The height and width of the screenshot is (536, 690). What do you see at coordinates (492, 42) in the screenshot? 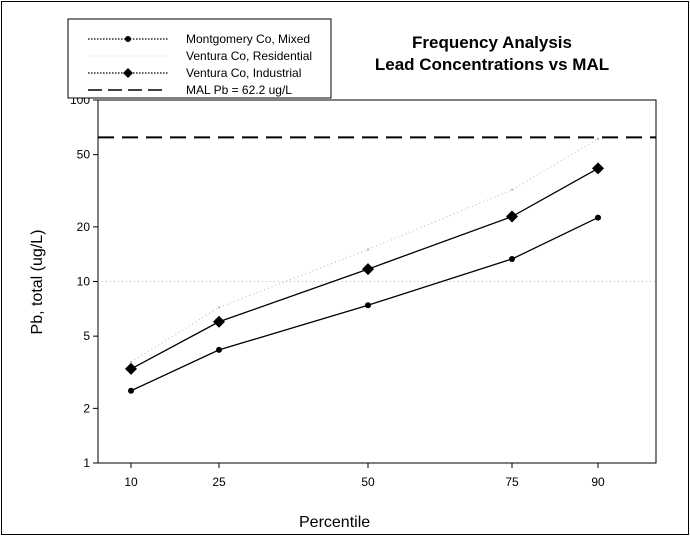
I see `chart-title-line-1: Frequency Analysis` at bounding box center [492, 42].